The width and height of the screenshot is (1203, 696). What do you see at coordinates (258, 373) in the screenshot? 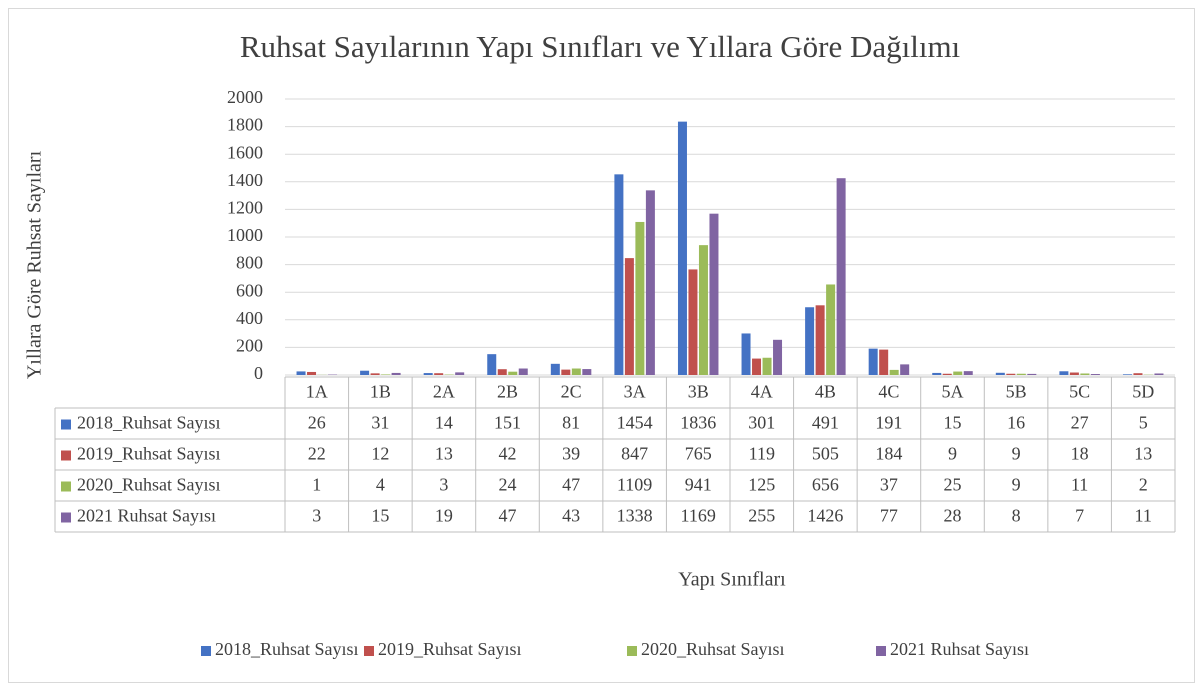
I see `y-tick-label: 0` at bounding box center [258, 373].